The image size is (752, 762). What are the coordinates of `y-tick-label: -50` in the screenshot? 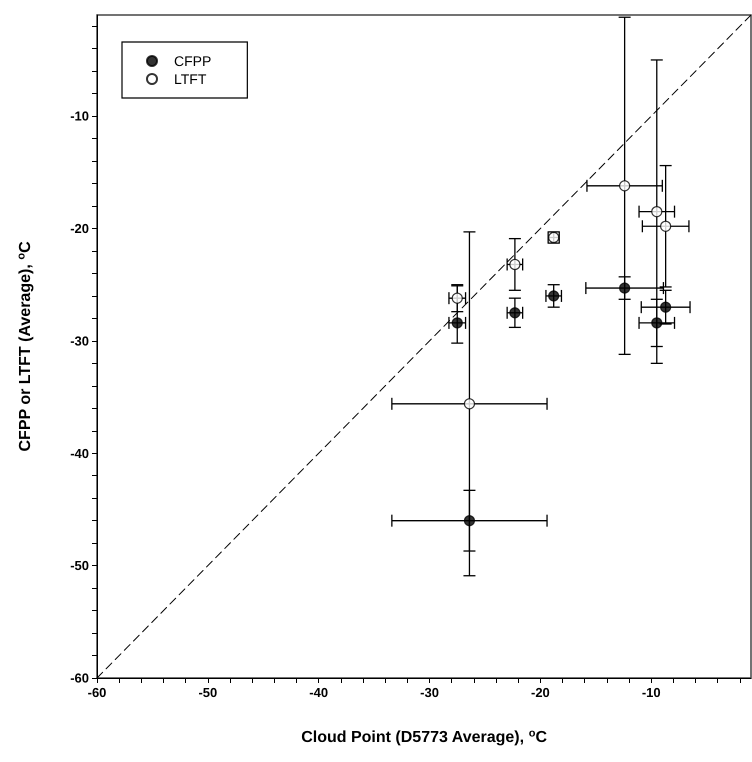 It's located at (79, 566).